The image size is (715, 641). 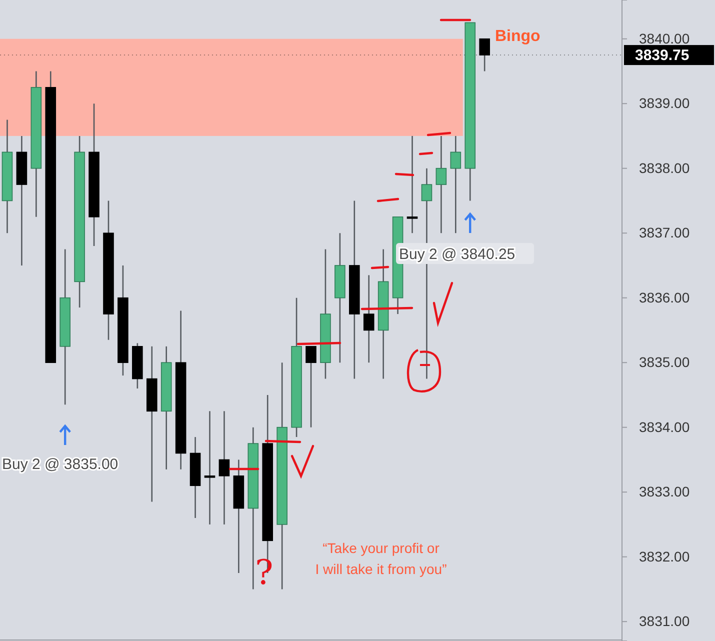 I want to click on y-tick-label: 3831.00, so click(x=664, y=621).